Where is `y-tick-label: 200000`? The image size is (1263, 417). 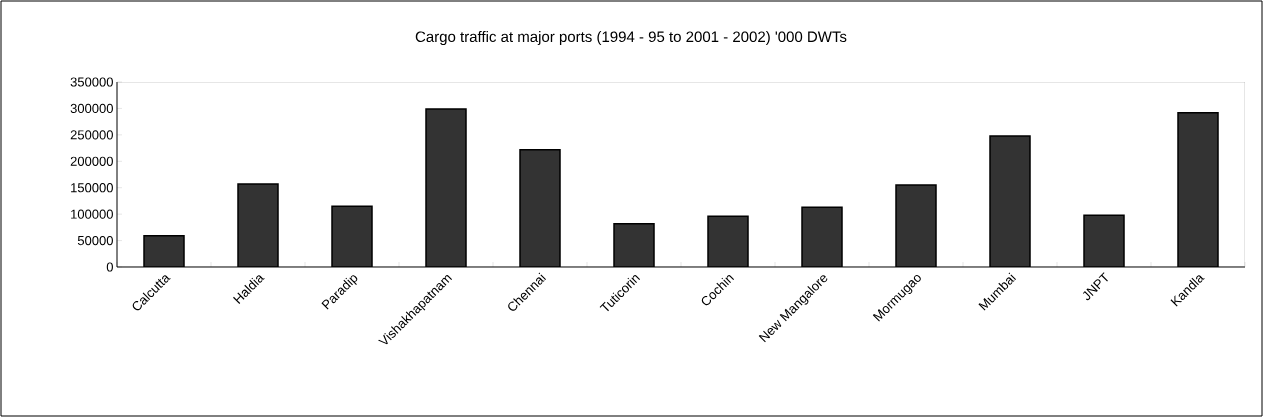
y-tick-label: 200000 is located at coordinates (91, 161).